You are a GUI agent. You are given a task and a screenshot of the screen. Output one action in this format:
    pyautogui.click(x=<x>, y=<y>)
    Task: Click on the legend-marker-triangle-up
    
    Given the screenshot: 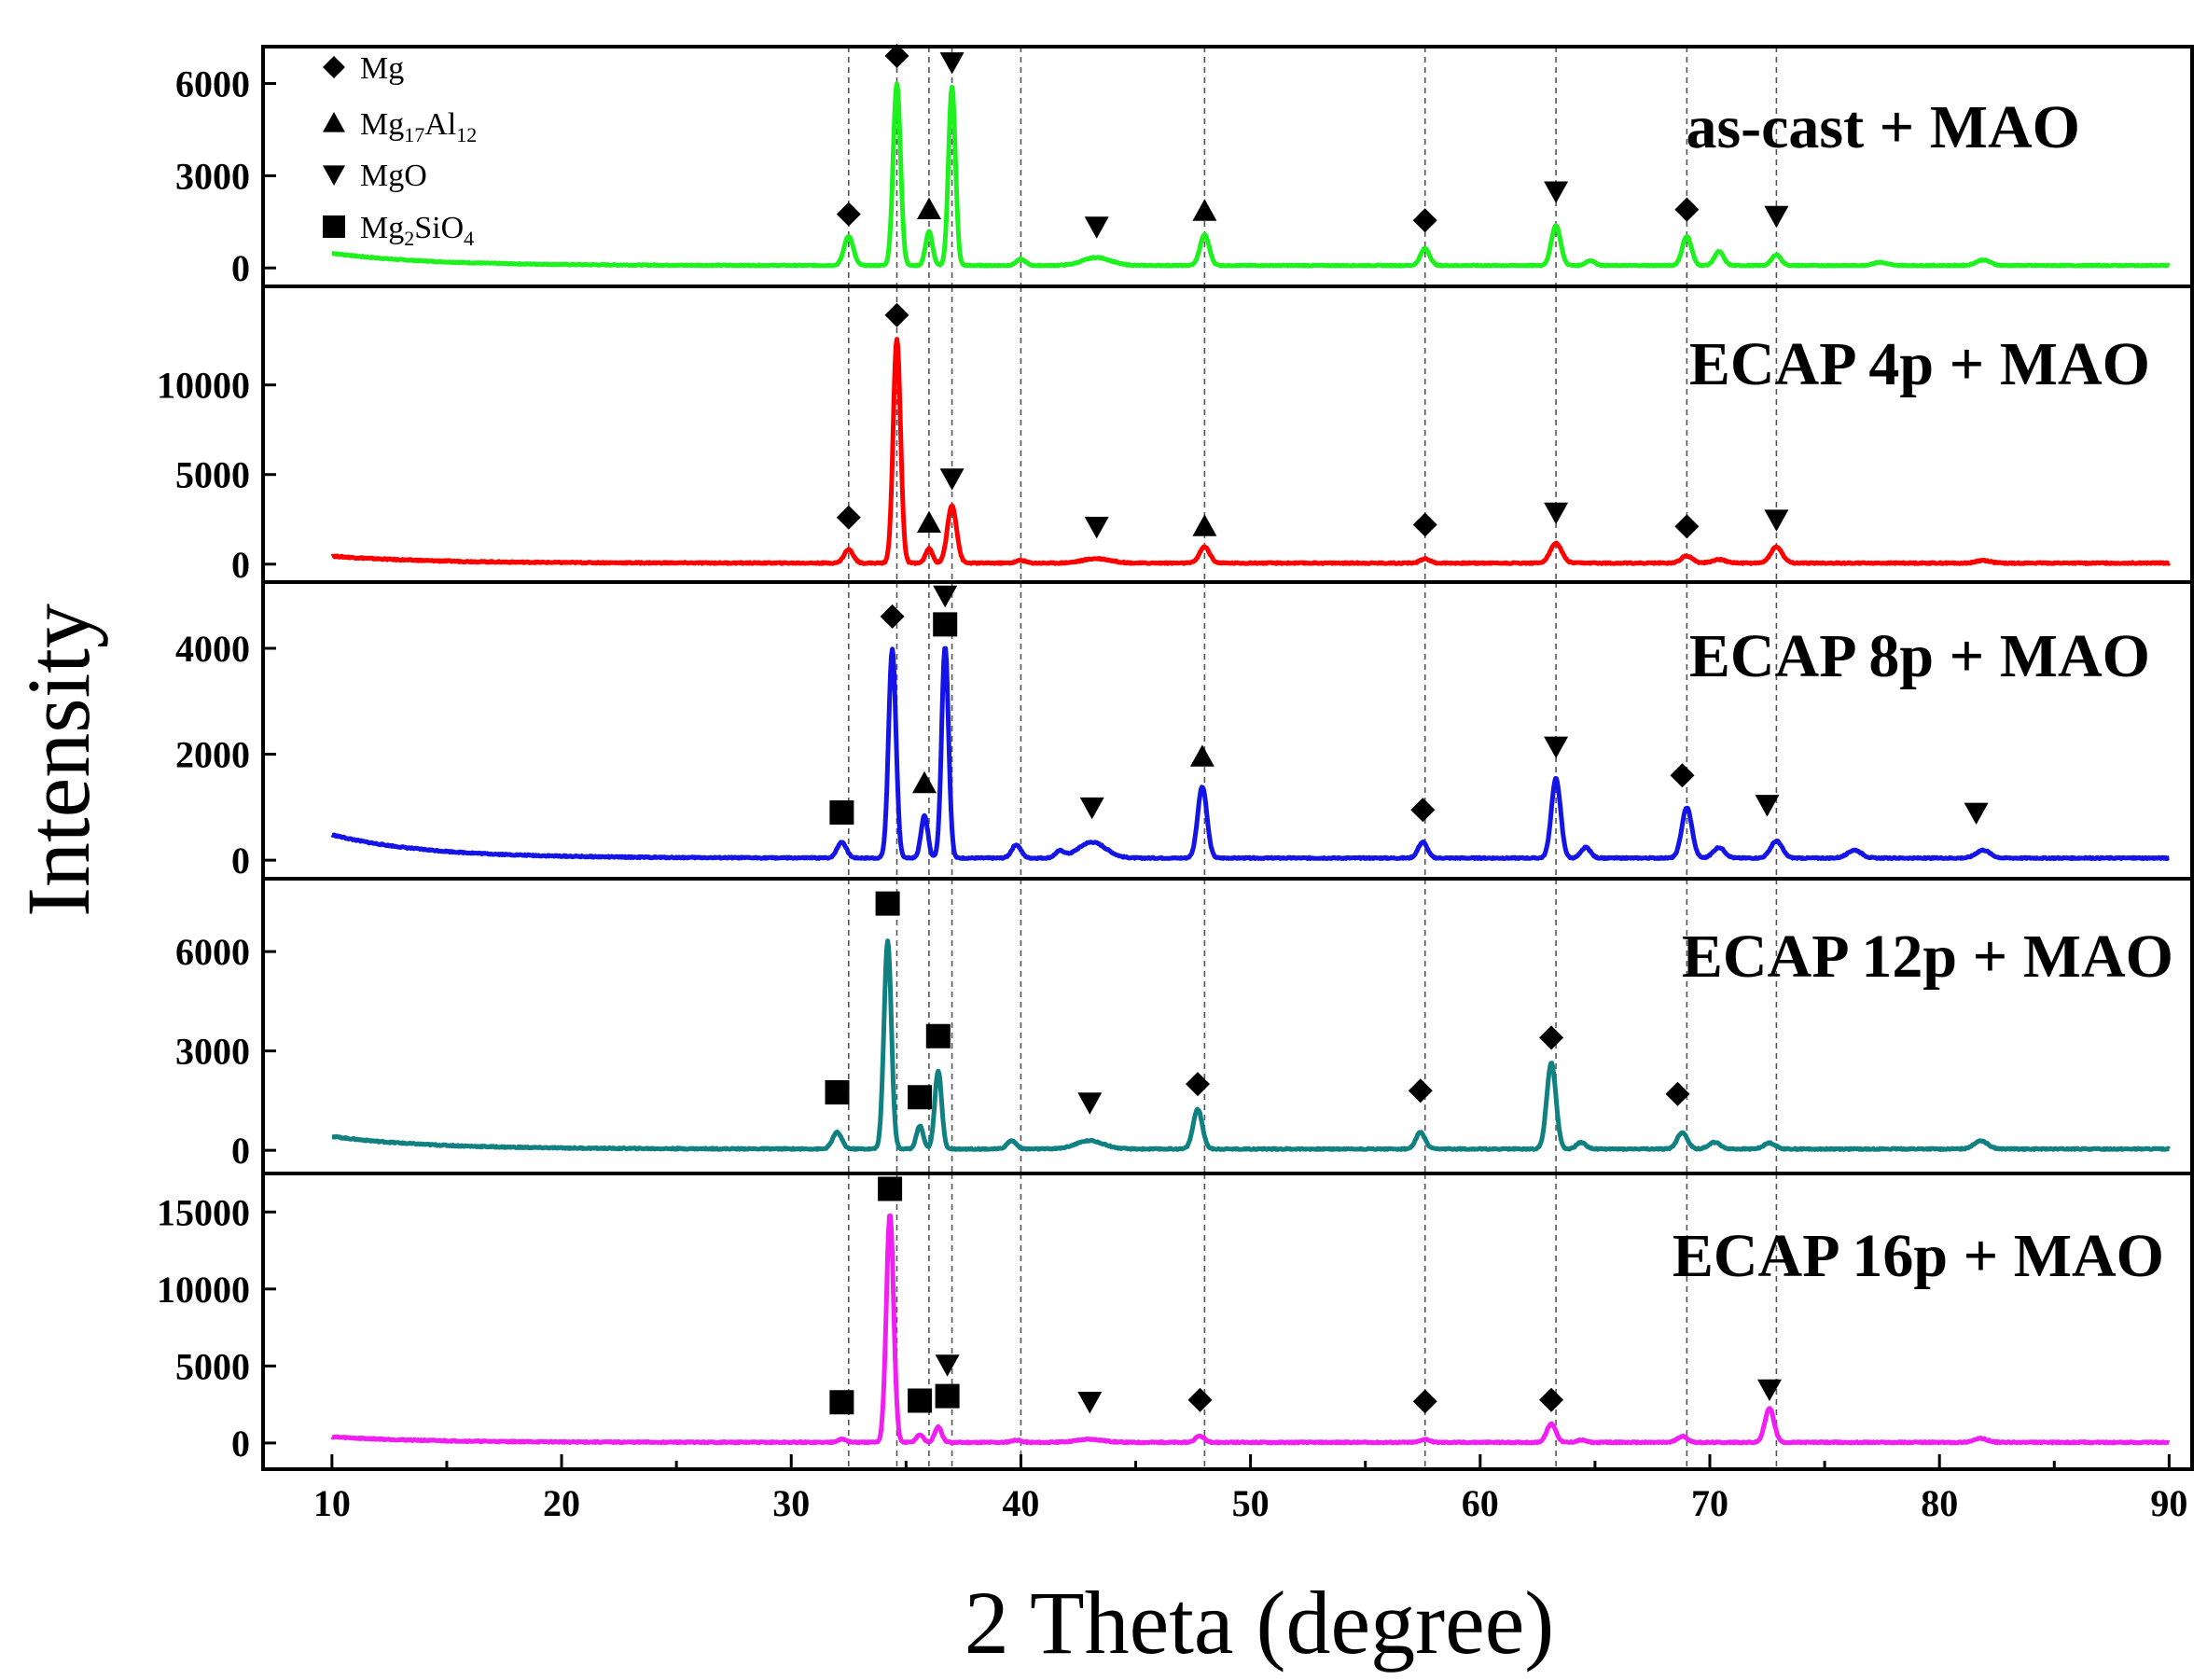 What is the action you would take?
    pyautogui.click(x=334, y=122)
    